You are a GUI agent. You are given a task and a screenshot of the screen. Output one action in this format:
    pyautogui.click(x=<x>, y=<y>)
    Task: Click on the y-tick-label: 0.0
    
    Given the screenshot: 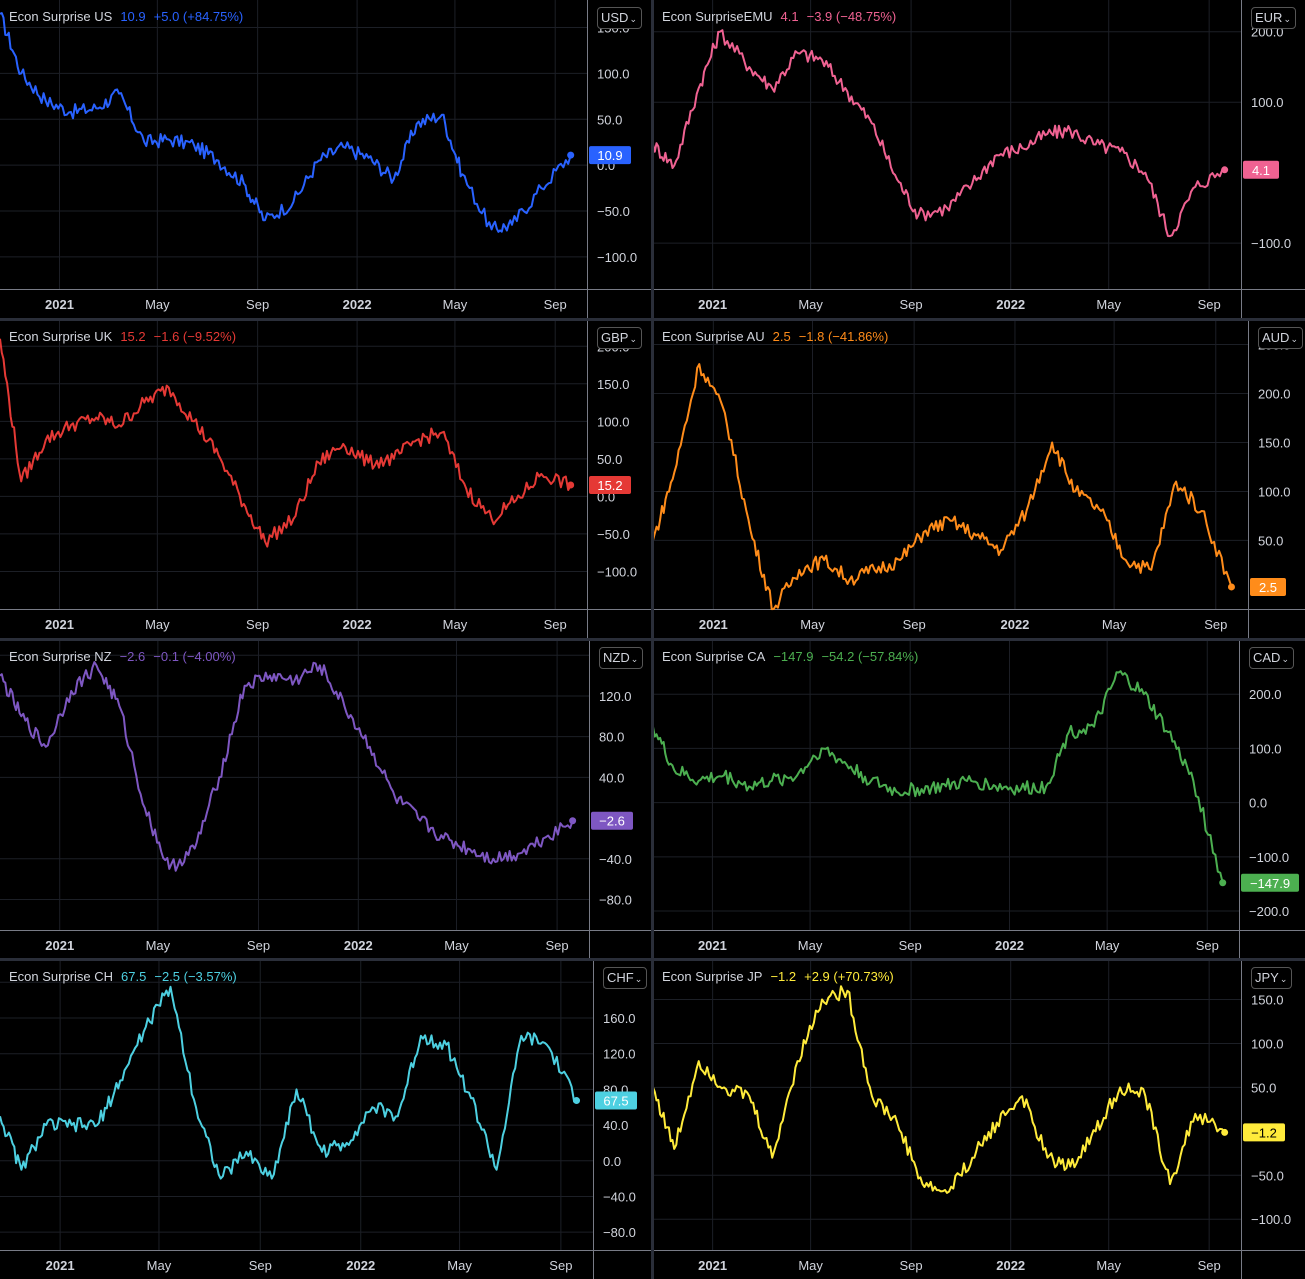 What is the action you would take?
    pyautogui.click(x=1258, y=803)
    